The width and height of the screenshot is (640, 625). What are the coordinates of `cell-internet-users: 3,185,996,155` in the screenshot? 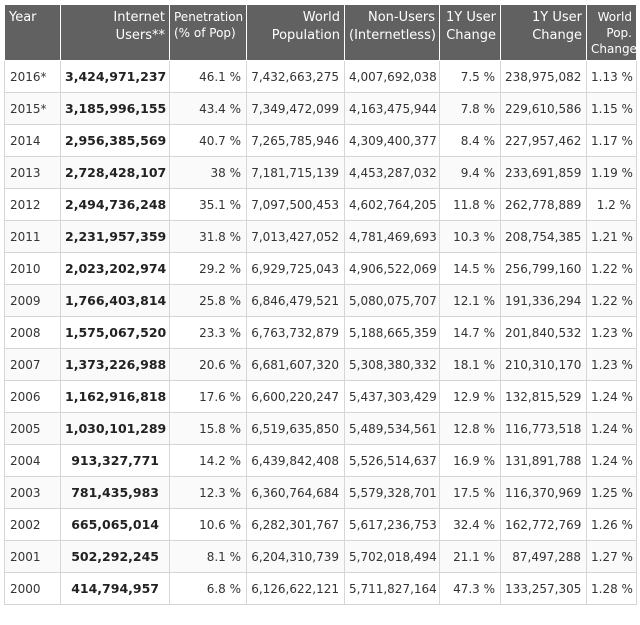 It's located at (115, 108).